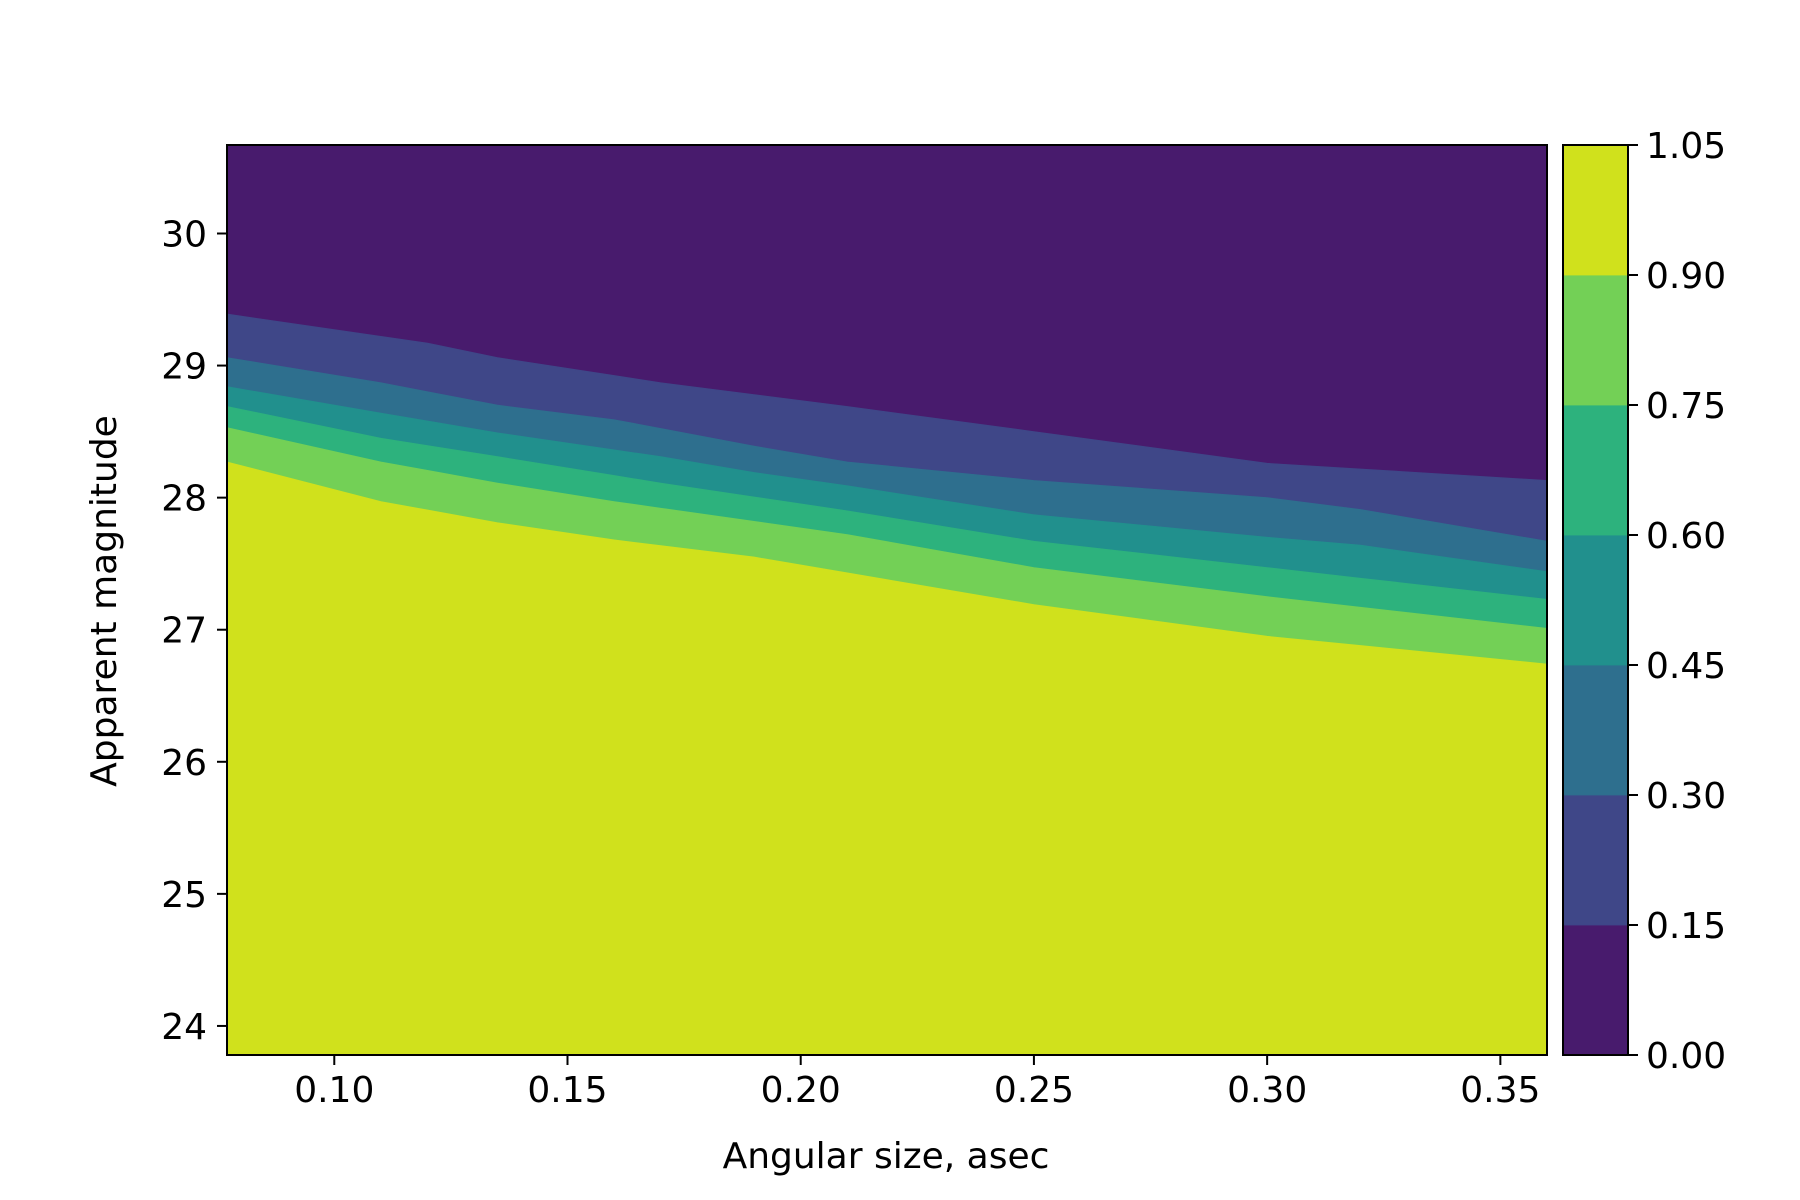 This screenshot has width=1800, height=1200. What do you see at coordinates (1034, 1090) in the screenshot?
I see `x-tick-label: 0.25` at bounding box center [1034, 1090].